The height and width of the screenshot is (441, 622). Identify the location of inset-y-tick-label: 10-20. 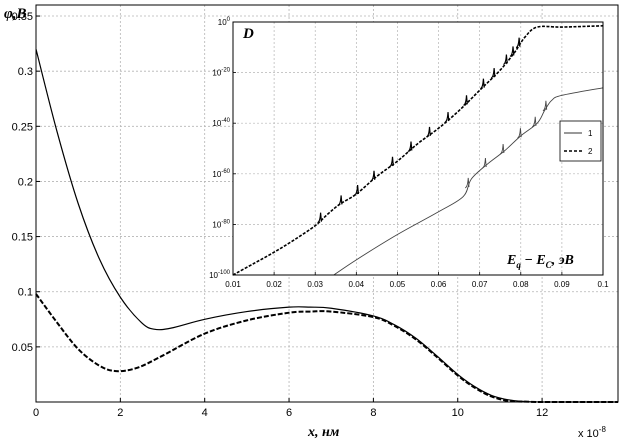
(221, 73).